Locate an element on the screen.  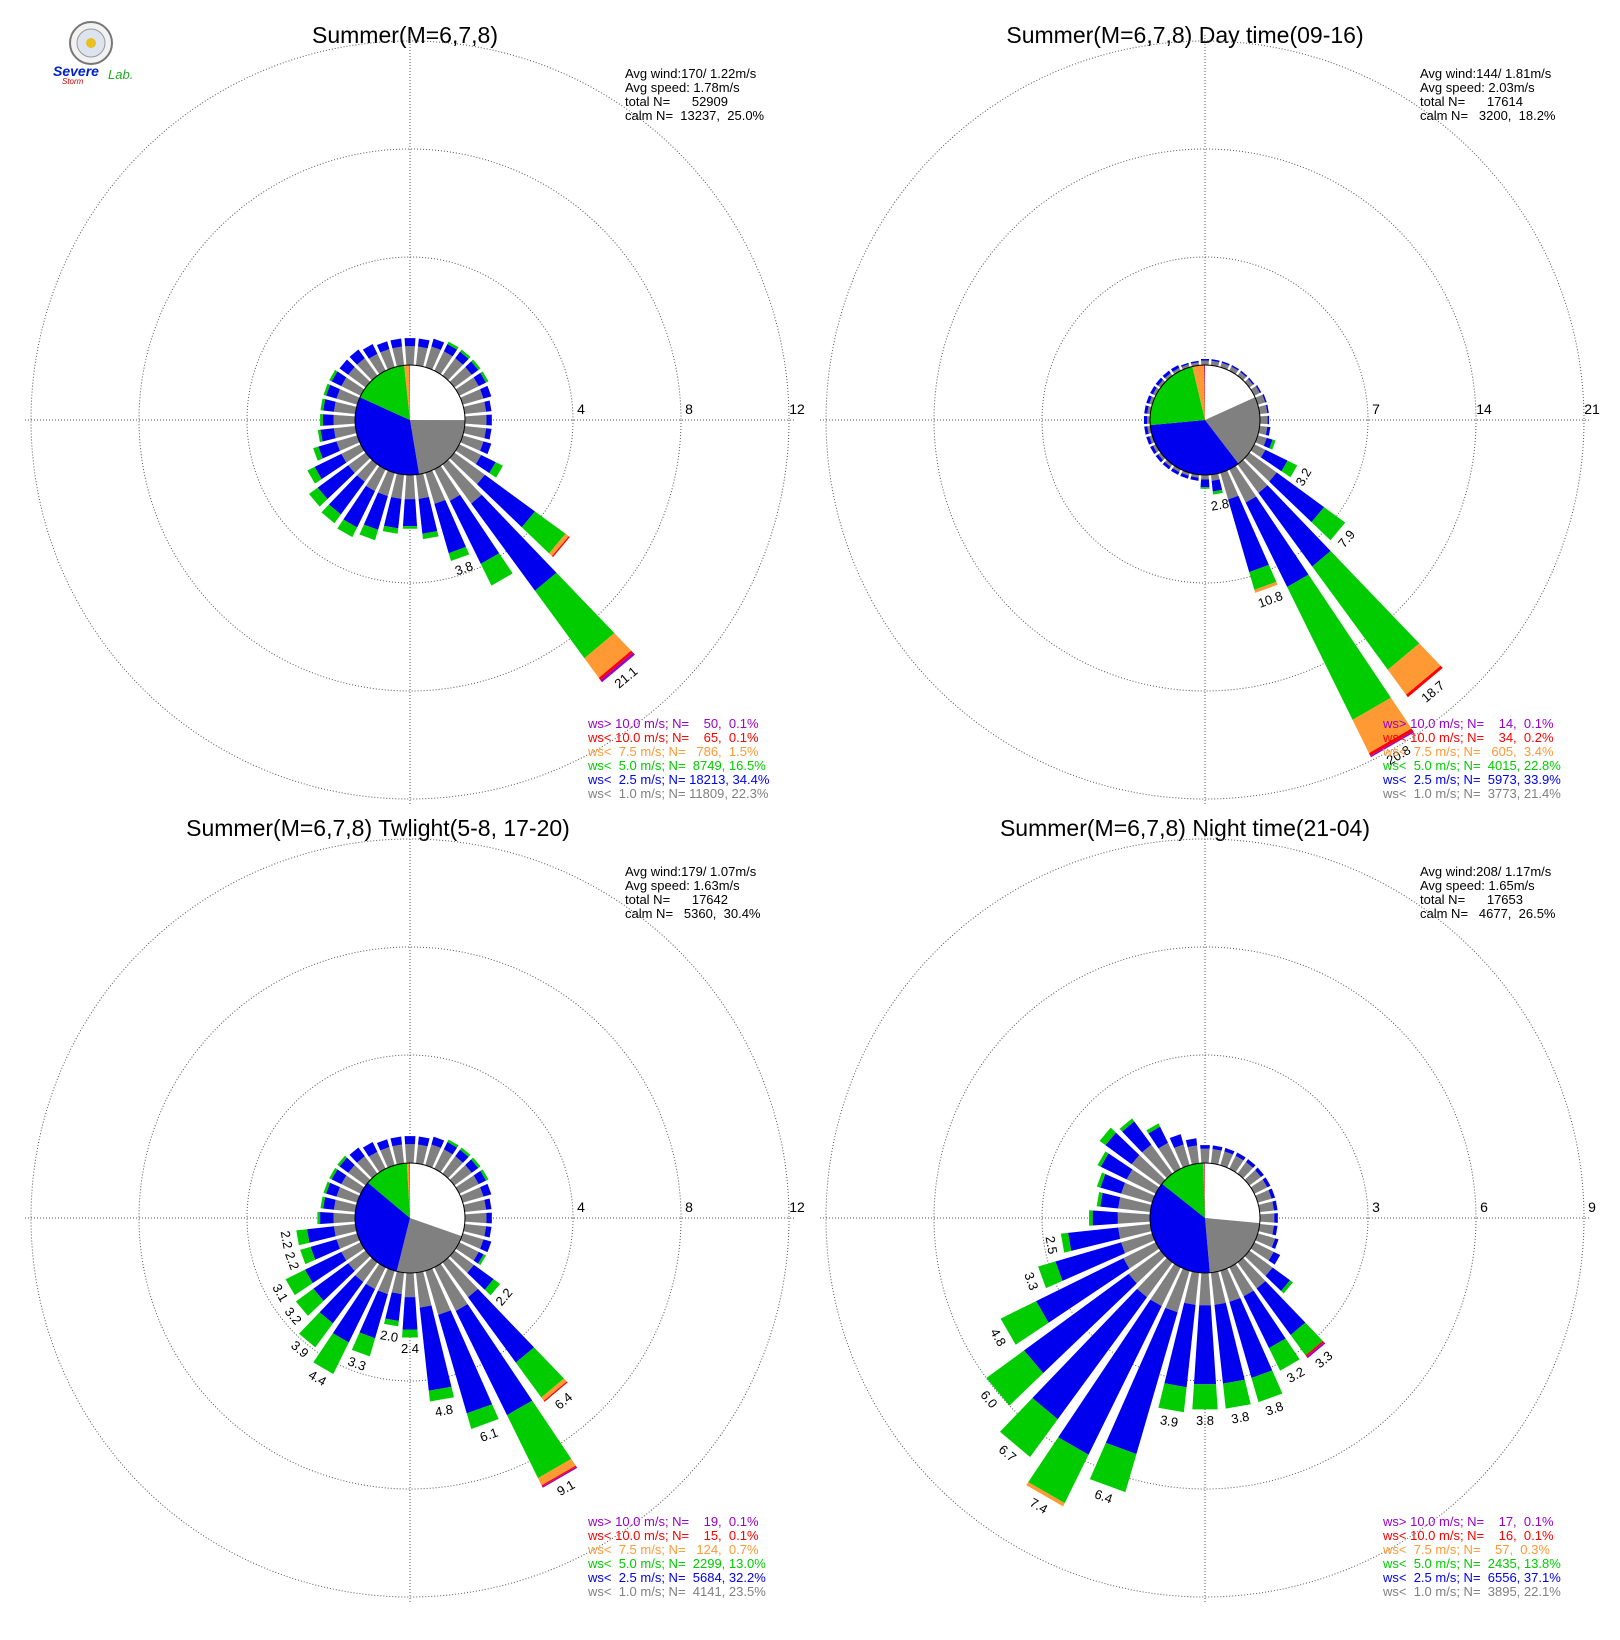
legend-entry: ws< 2.5 m/s; N= 18213, 34.4% is located at coordinates (678, 779).